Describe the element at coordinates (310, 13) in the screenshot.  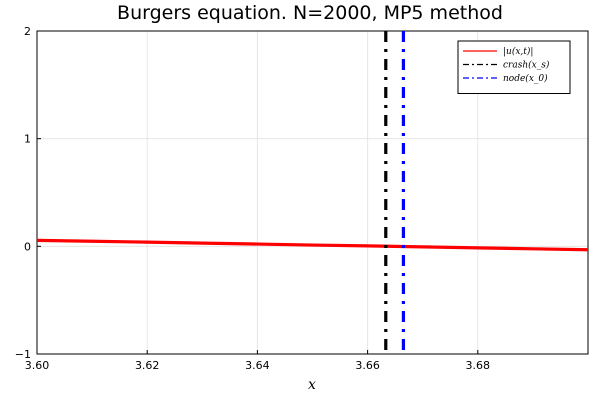
I see `chart-title: Burgers equation. N=2000, MP5 method` at that location.